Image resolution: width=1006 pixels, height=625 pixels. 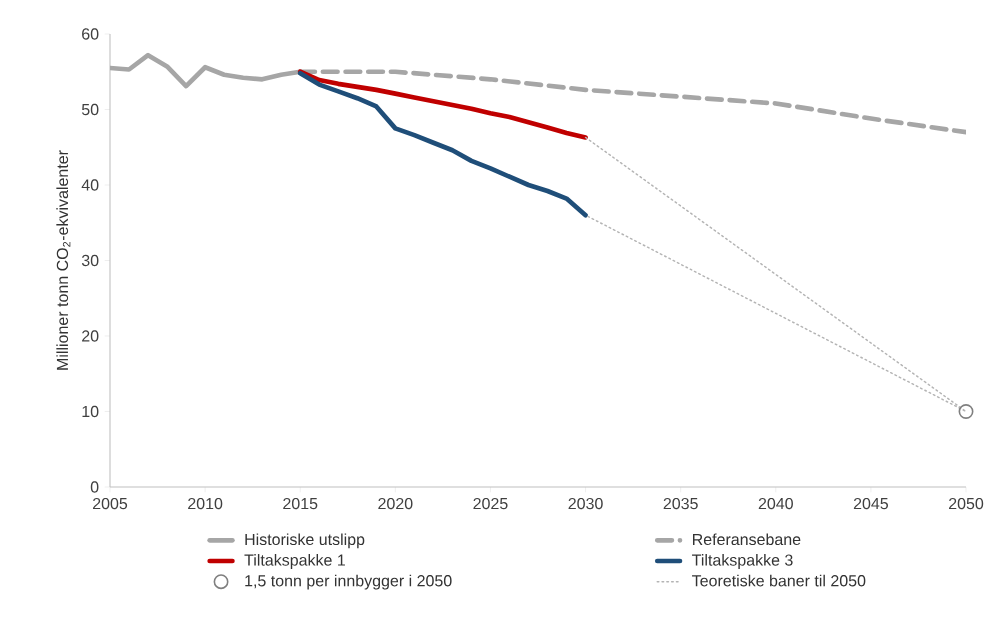 What do you see at coordinates (90, 336) in the screenshot?
I see `y-tick-label: 20` at bounding box center [90, 336].